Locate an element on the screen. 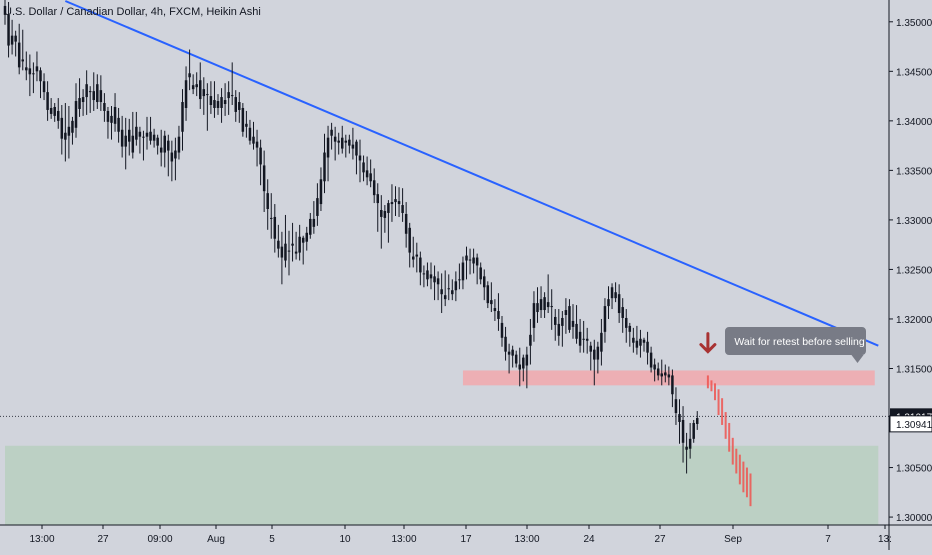  x-tick-label: 10 is located at coordinates (345, 539).